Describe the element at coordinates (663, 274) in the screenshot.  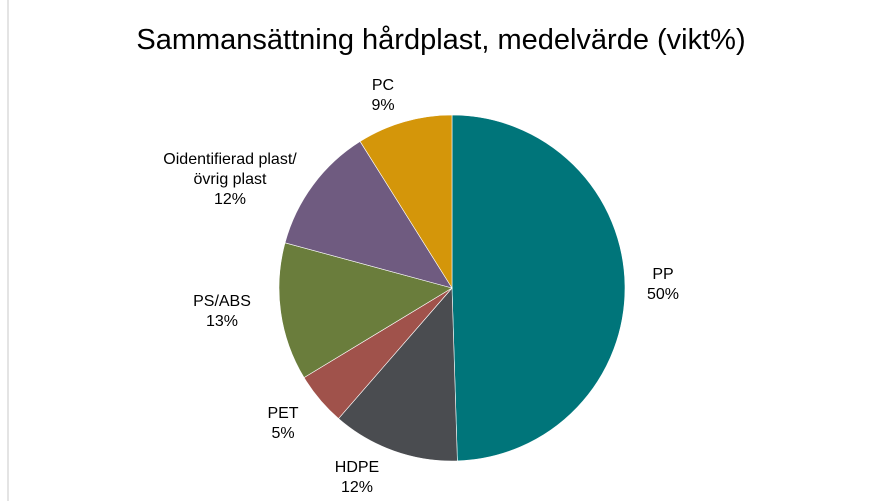
I see `slice-name: PP` at that location.